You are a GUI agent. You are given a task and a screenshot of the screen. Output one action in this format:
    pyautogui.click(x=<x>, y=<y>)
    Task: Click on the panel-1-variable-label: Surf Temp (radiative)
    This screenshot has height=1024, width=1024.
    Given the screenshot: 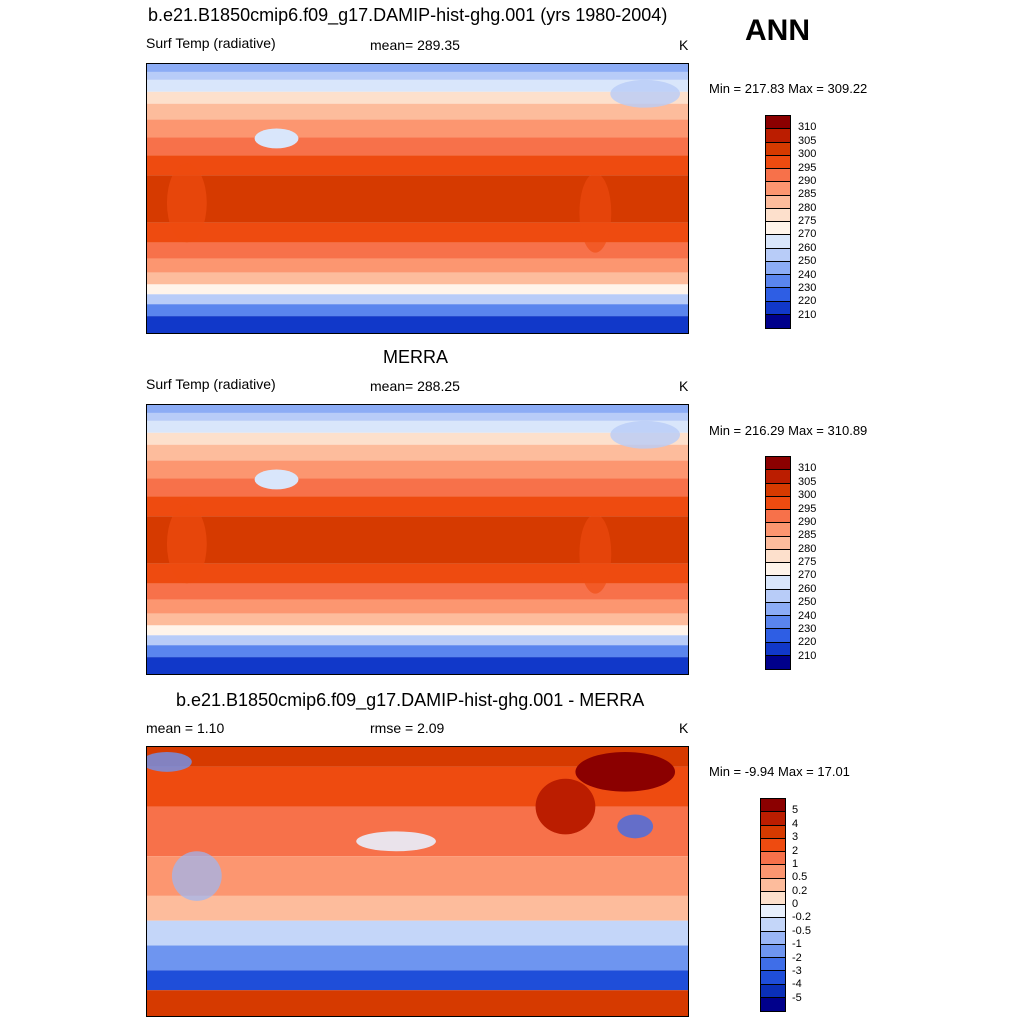 What is the action you would take?
    pyautogui.click(x=211, y=43)
    